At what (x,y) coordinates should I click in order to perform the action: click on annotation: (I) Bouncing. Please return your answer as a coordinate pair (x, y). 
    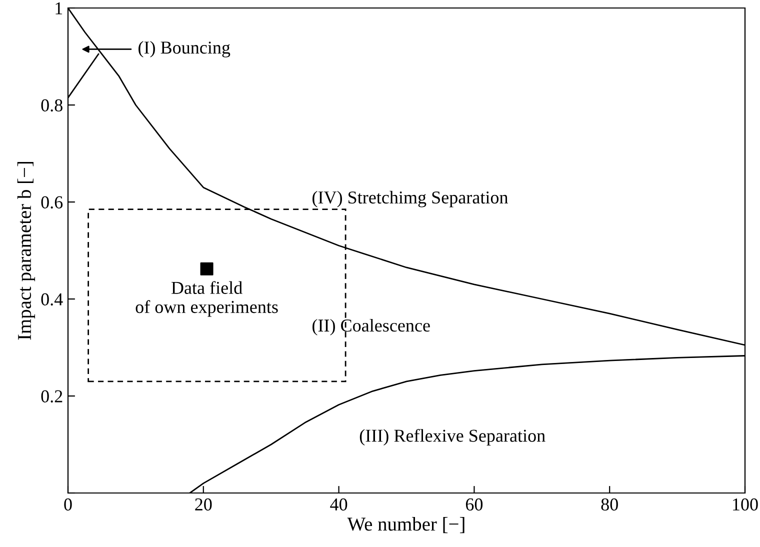
    Looking at the image, I should click on (184, 49).